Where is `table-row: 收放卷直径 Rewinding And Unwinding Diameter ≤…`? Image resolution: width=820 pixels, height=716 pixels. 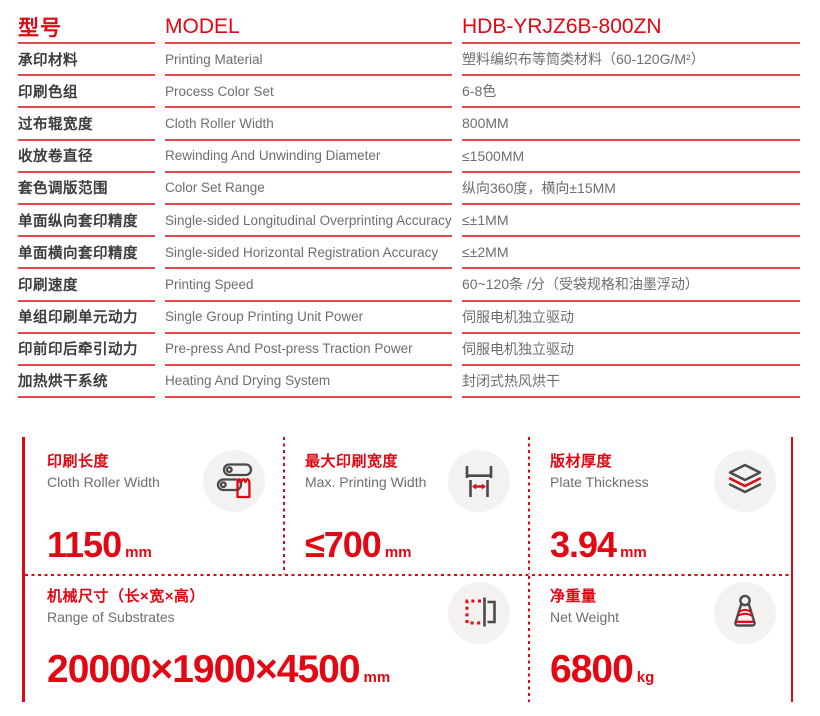
table-row: 收放卷直径 Rewinding And Unwinding Diameter ≤… is located at coordinates (409, 157).